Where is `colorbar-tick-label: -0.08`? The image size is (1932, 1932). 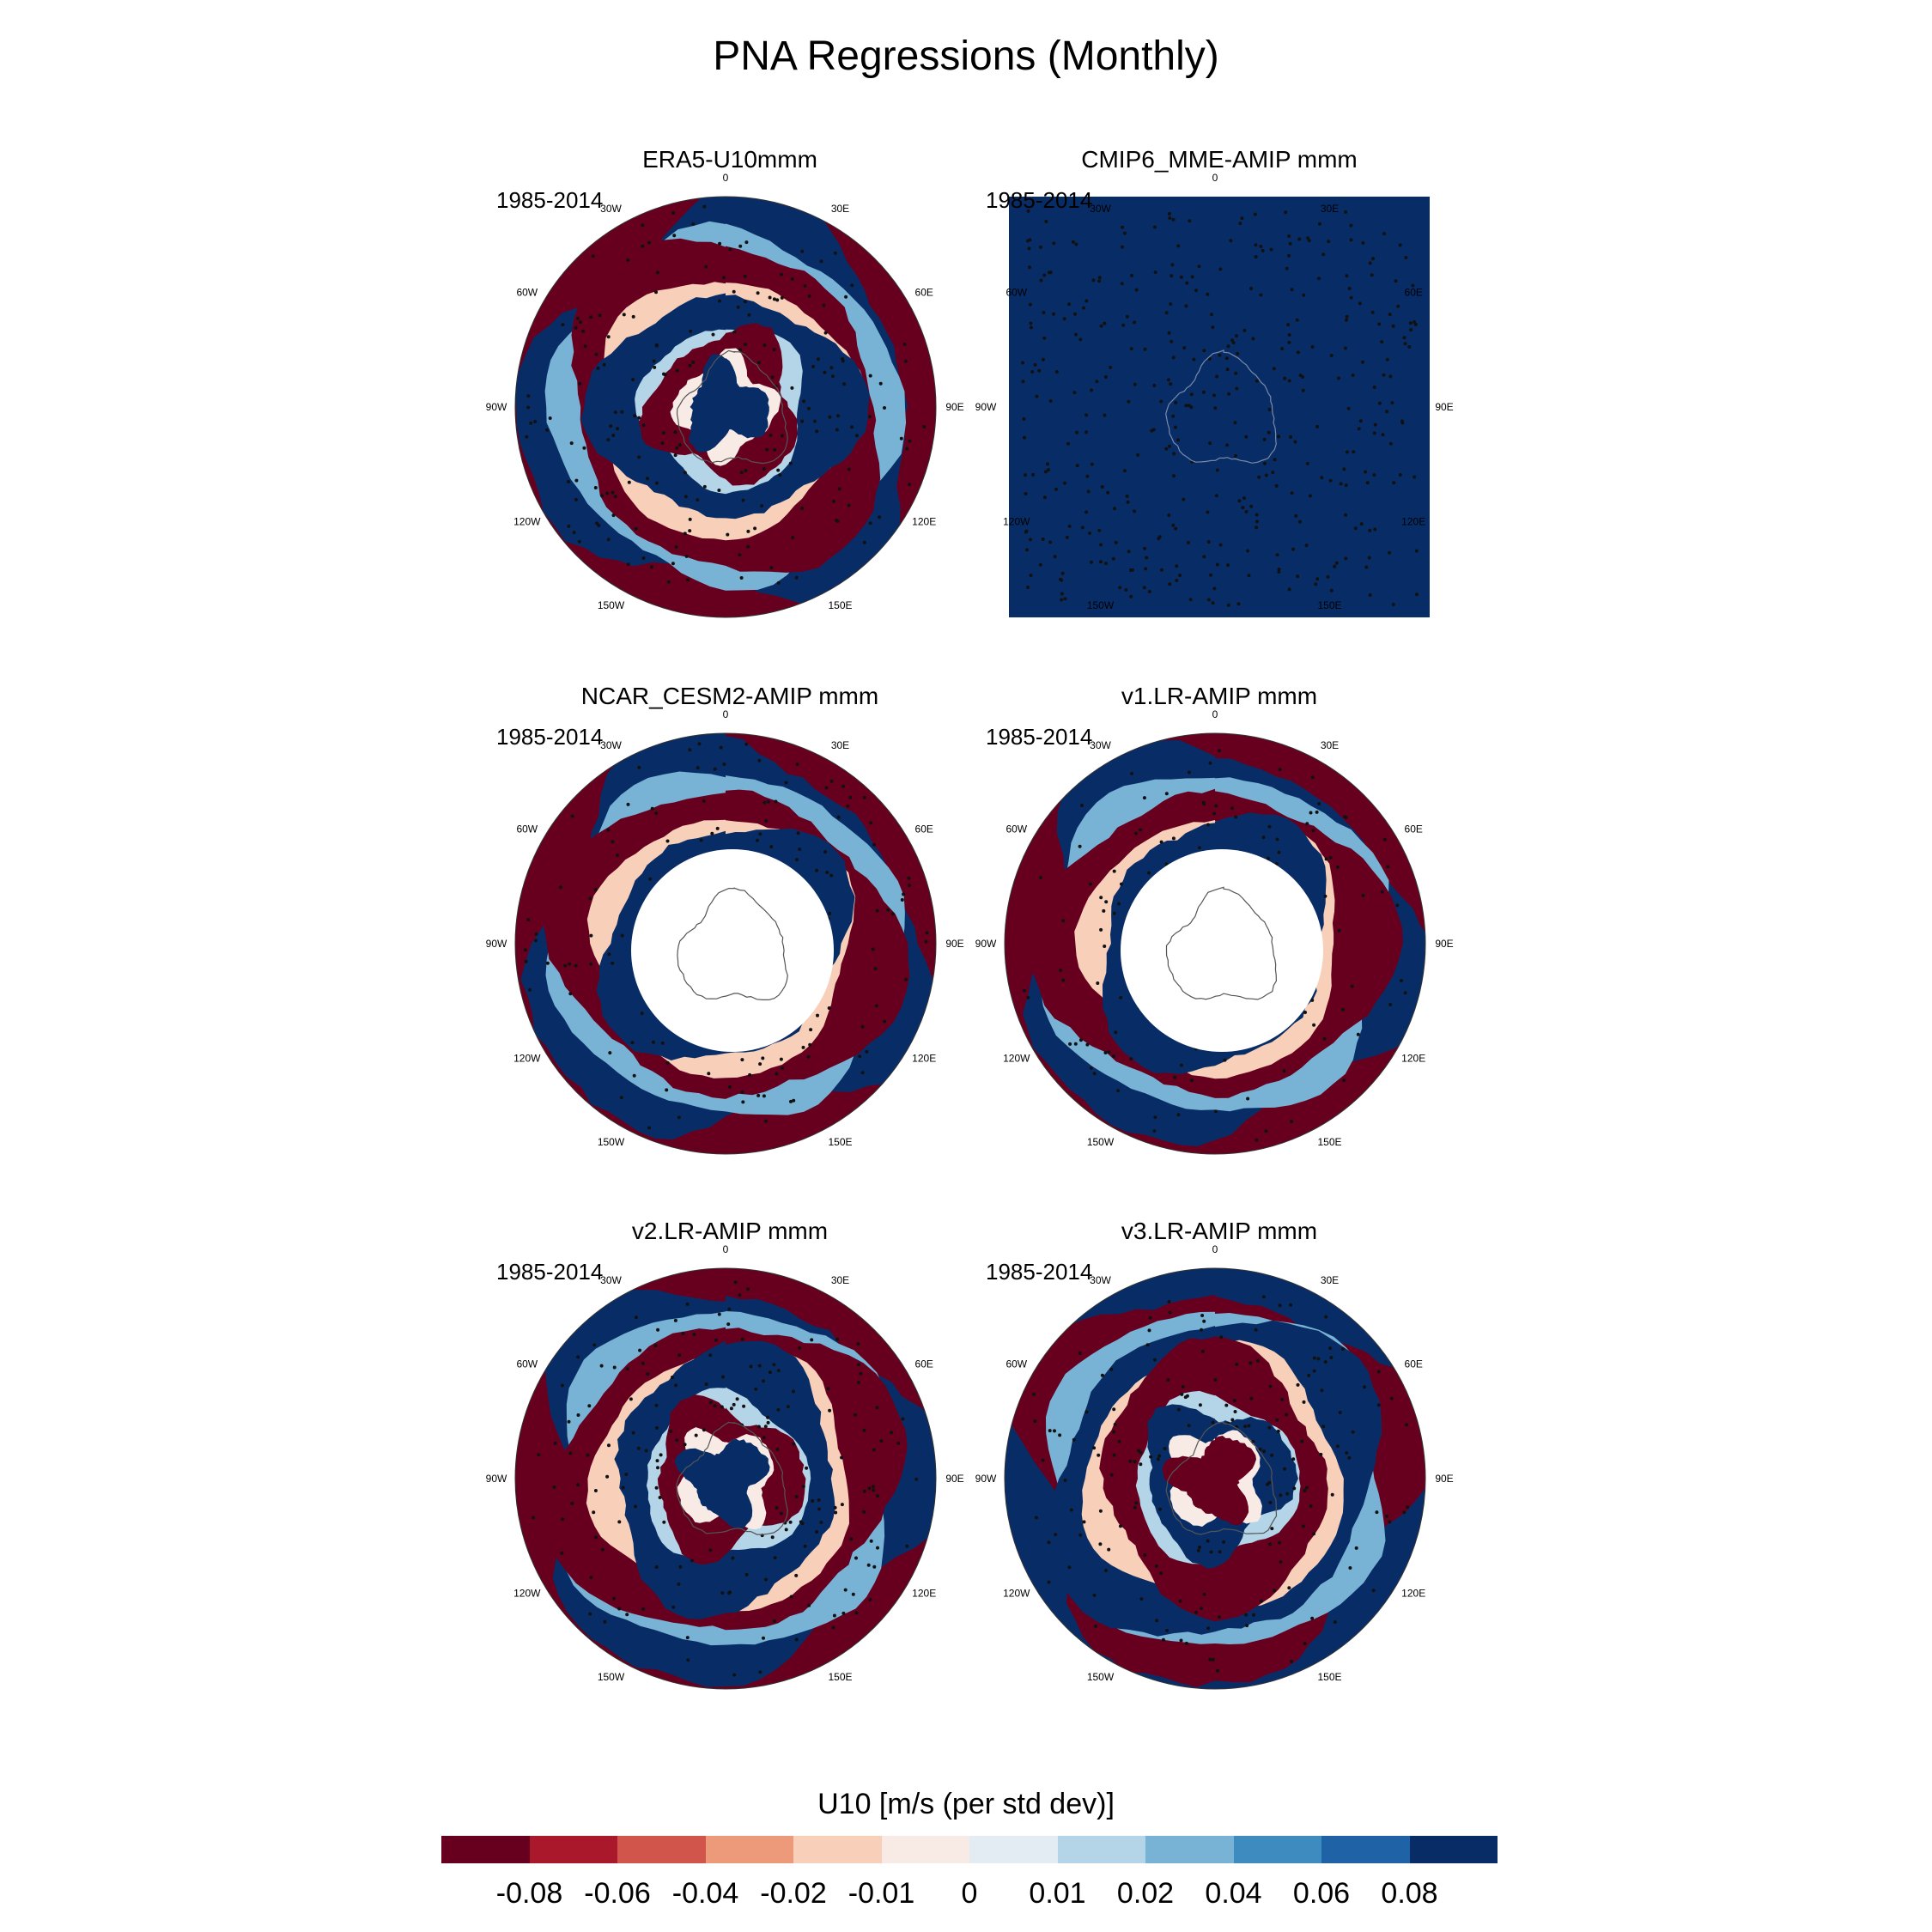 colorbar-tick-label: -0.08 is located at coordinates (529, 1894).